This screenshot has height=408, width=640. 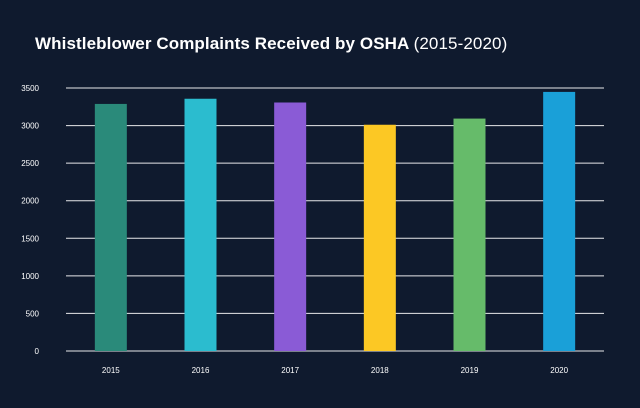 I want to click on y-tick-label: 3500, so click(x=30, y=88).